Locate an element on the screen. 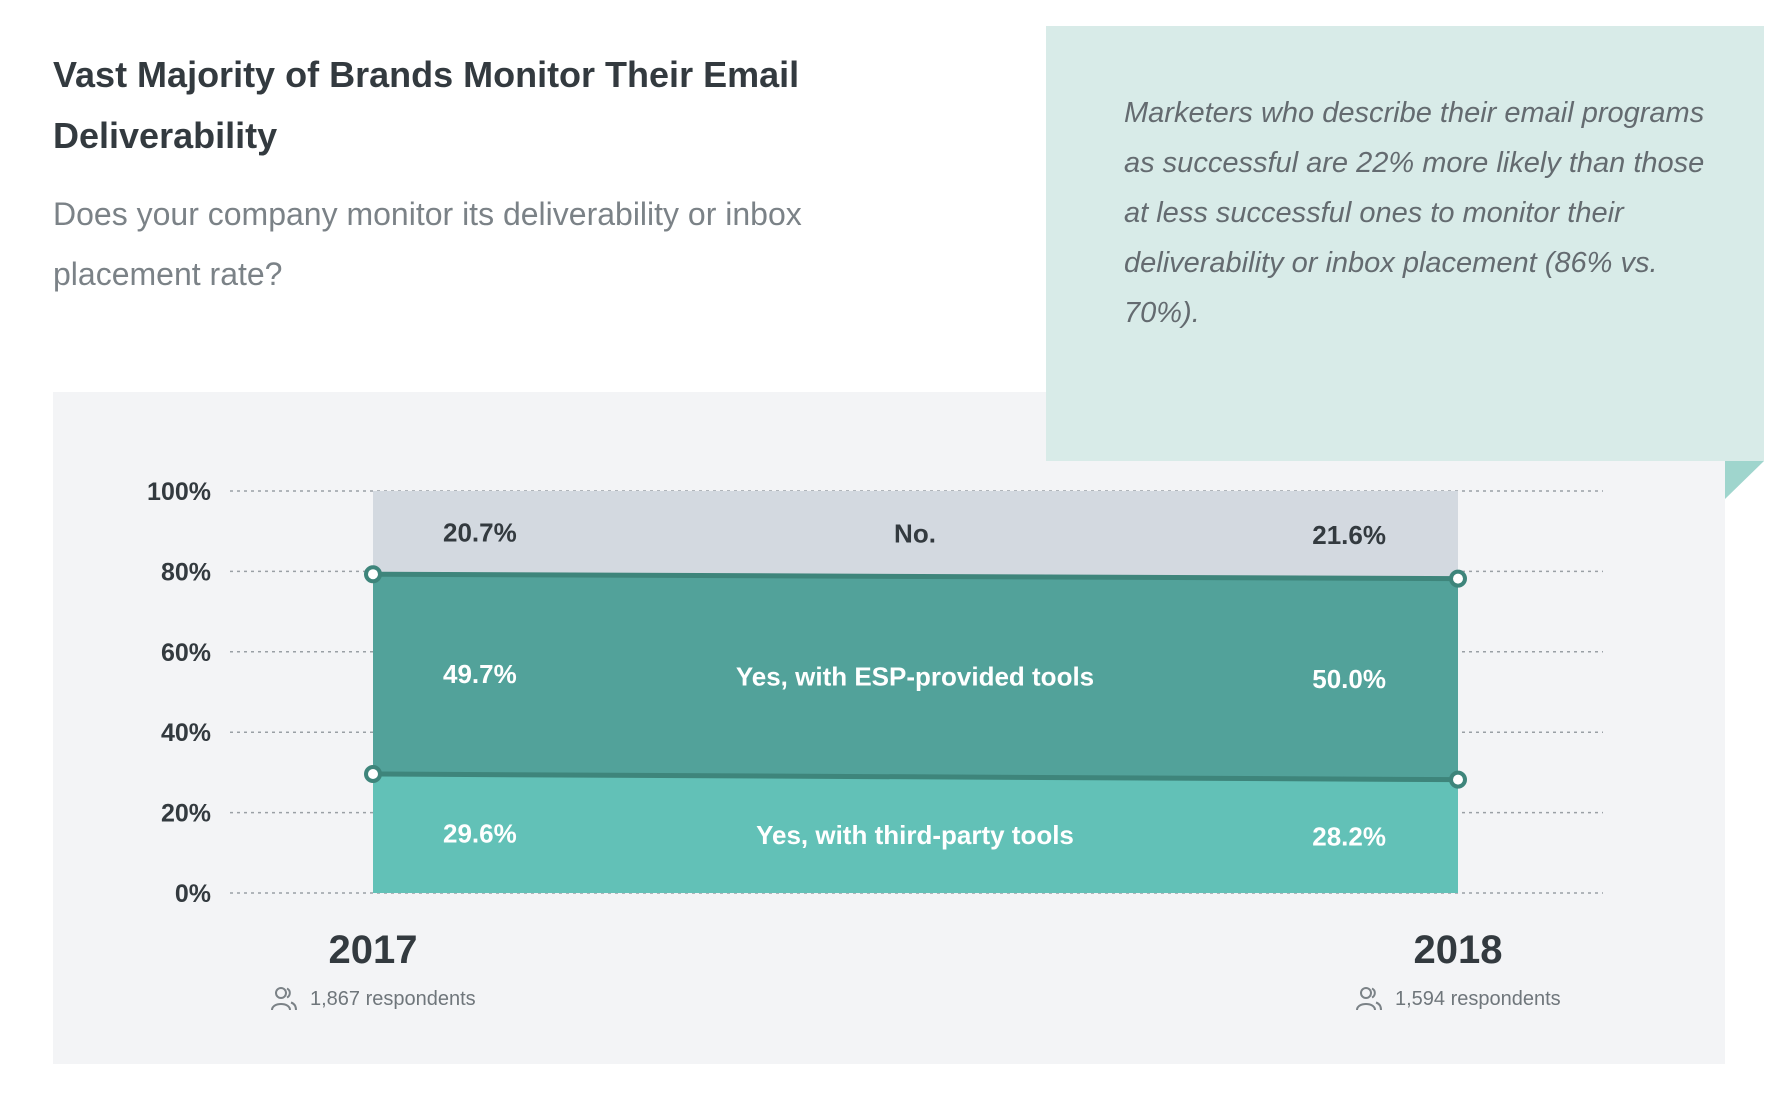 The image size is (1772, 1096). y-tick-label: 20% is located at coordinates (186, 814).